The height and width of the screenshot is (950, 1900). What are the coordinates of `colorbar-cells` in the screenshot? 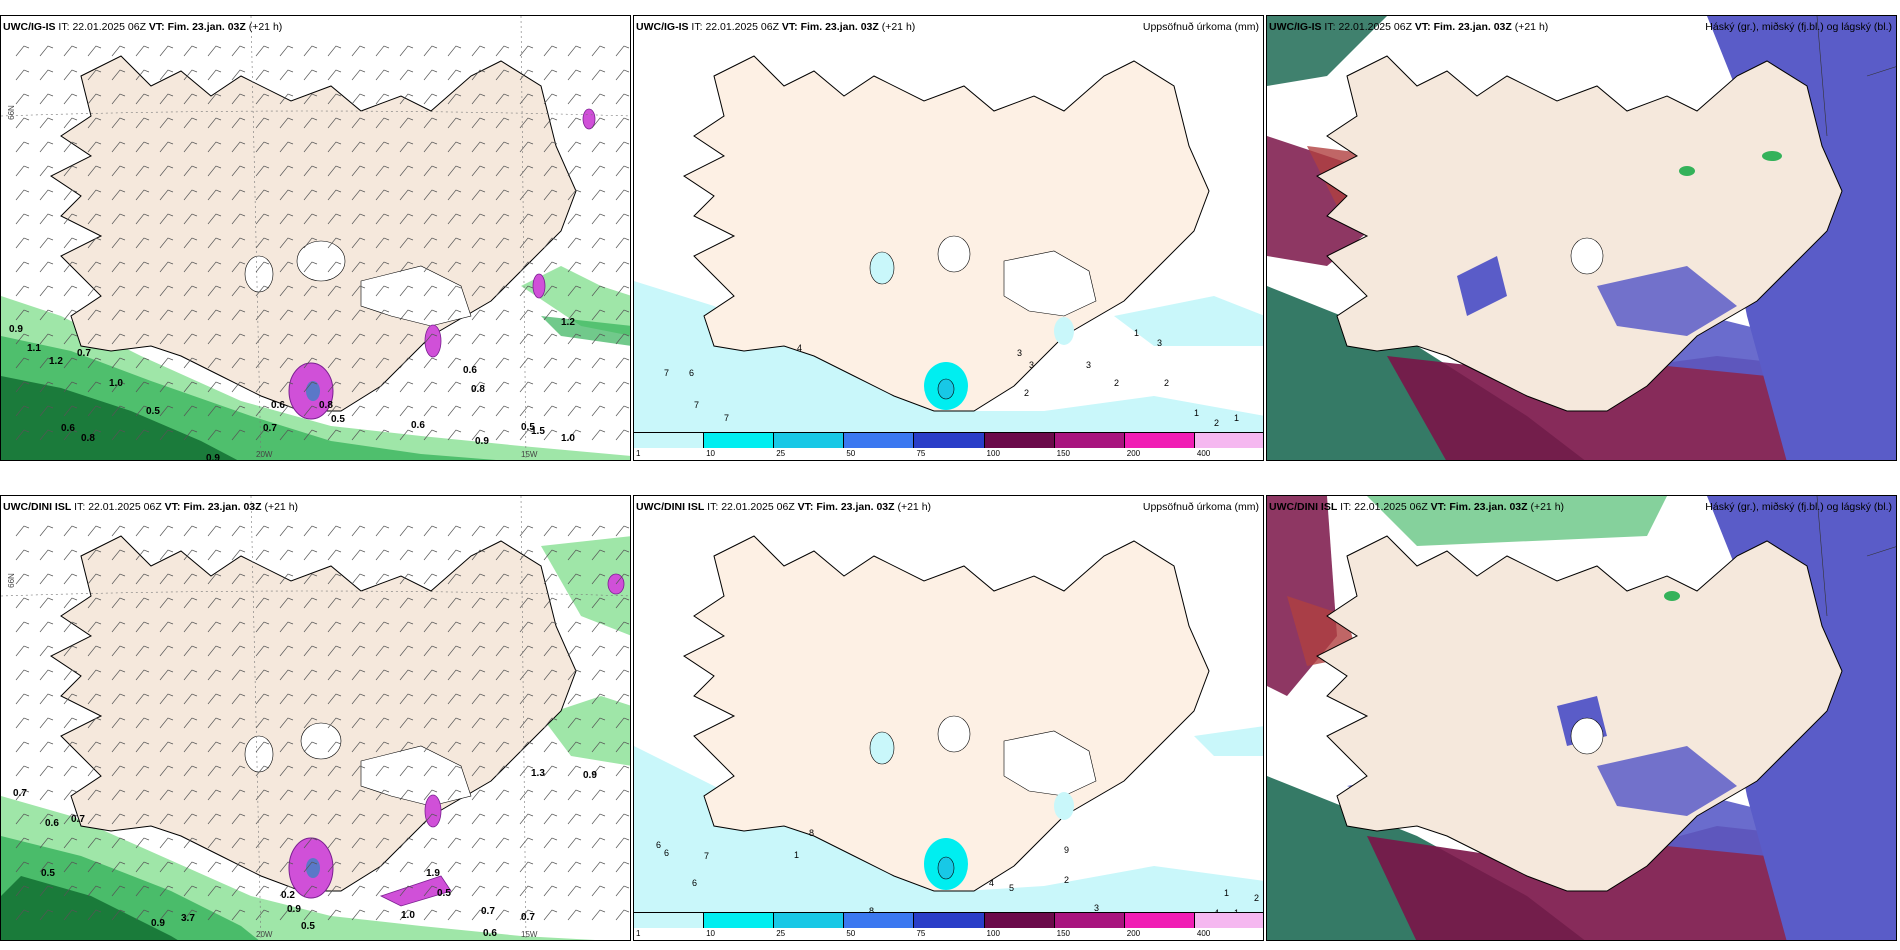 It's located at (948, 920).